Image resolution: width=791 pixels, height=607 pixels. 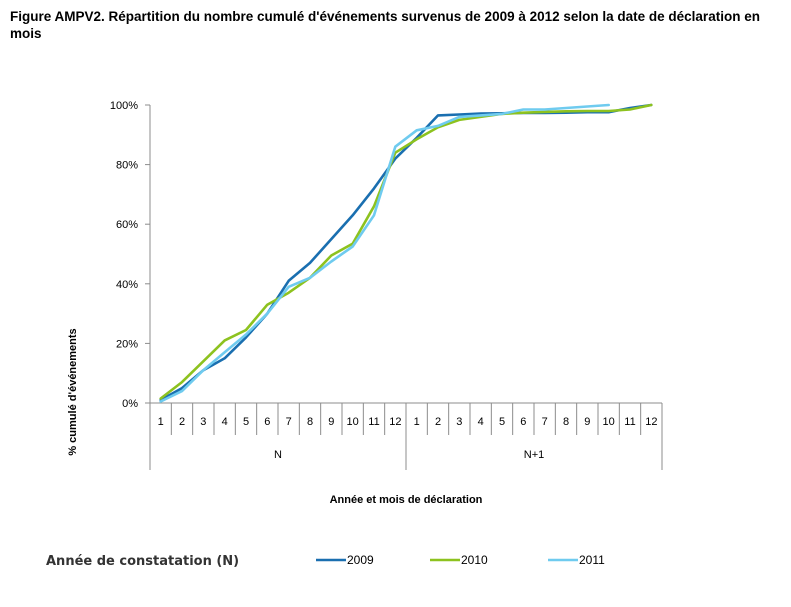 I want to click on legend-label-2009: 2009, so click(x=360, y=560).